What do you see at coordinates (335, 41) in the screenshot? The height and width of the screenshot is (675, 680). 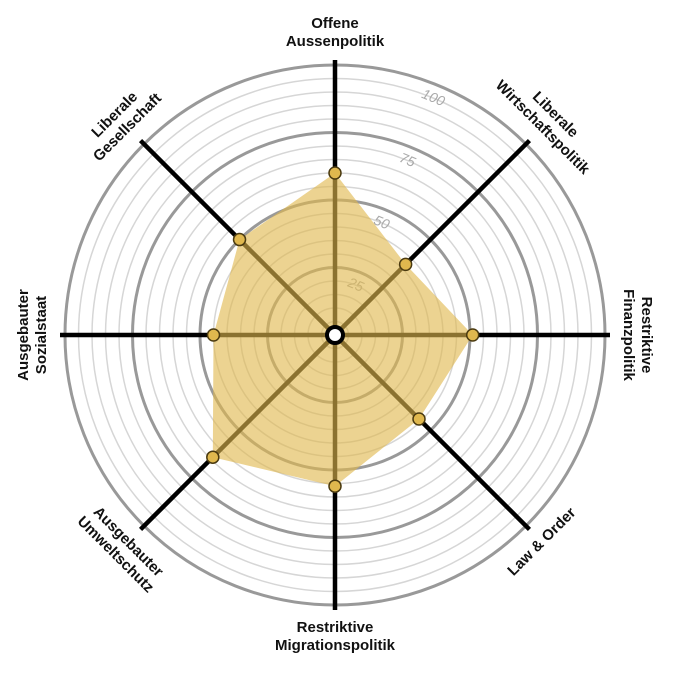 I see `category-line: Aussenpolitik` at bounding box center [335, 41].